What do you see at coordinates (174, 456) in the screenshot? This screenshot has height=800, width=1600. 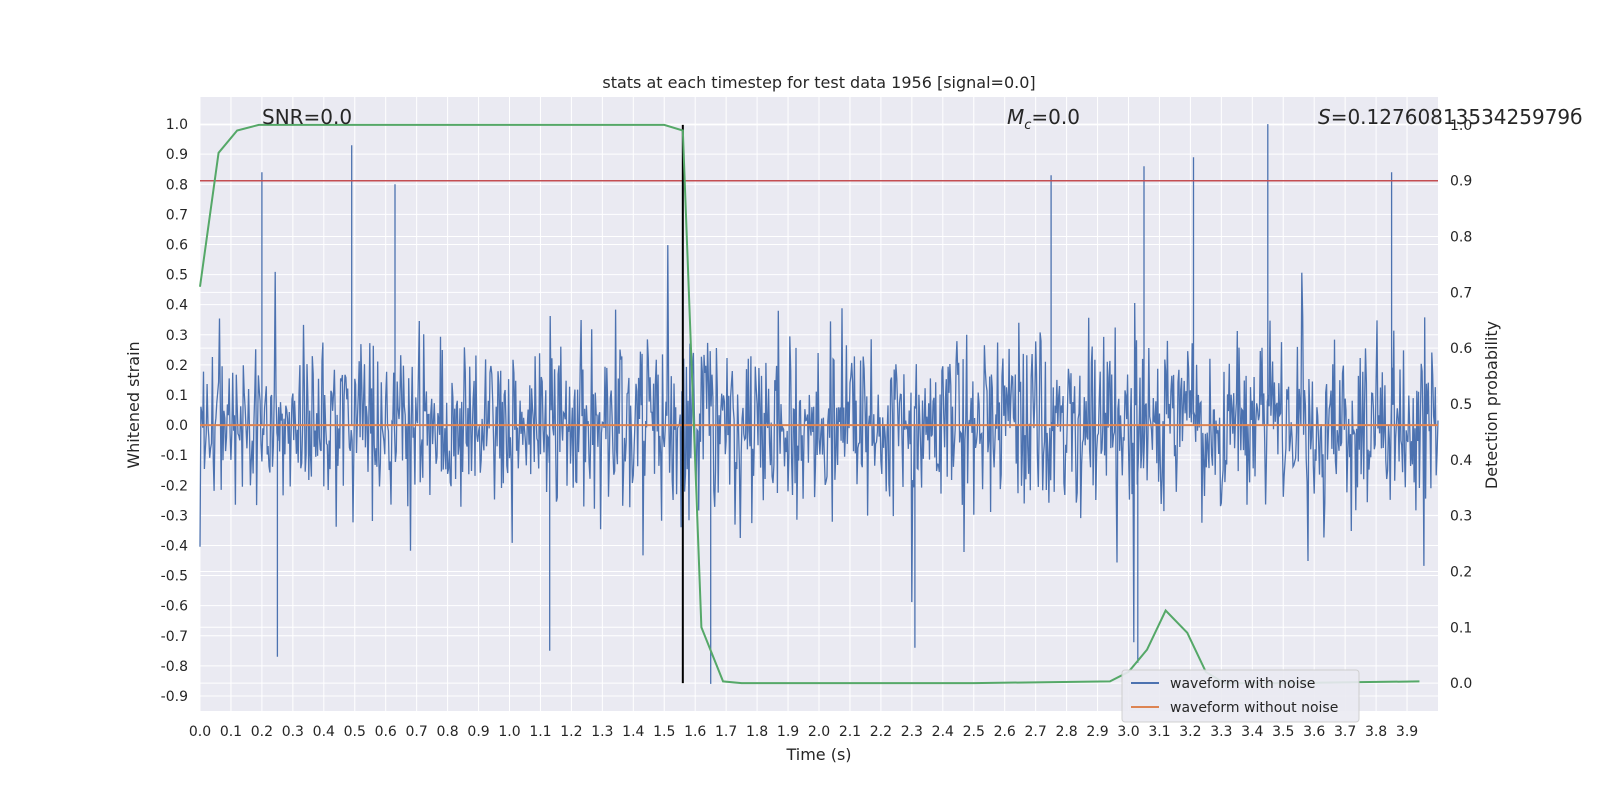 I see `y-tick-label: -0.1` at bounding box center [174, 456].